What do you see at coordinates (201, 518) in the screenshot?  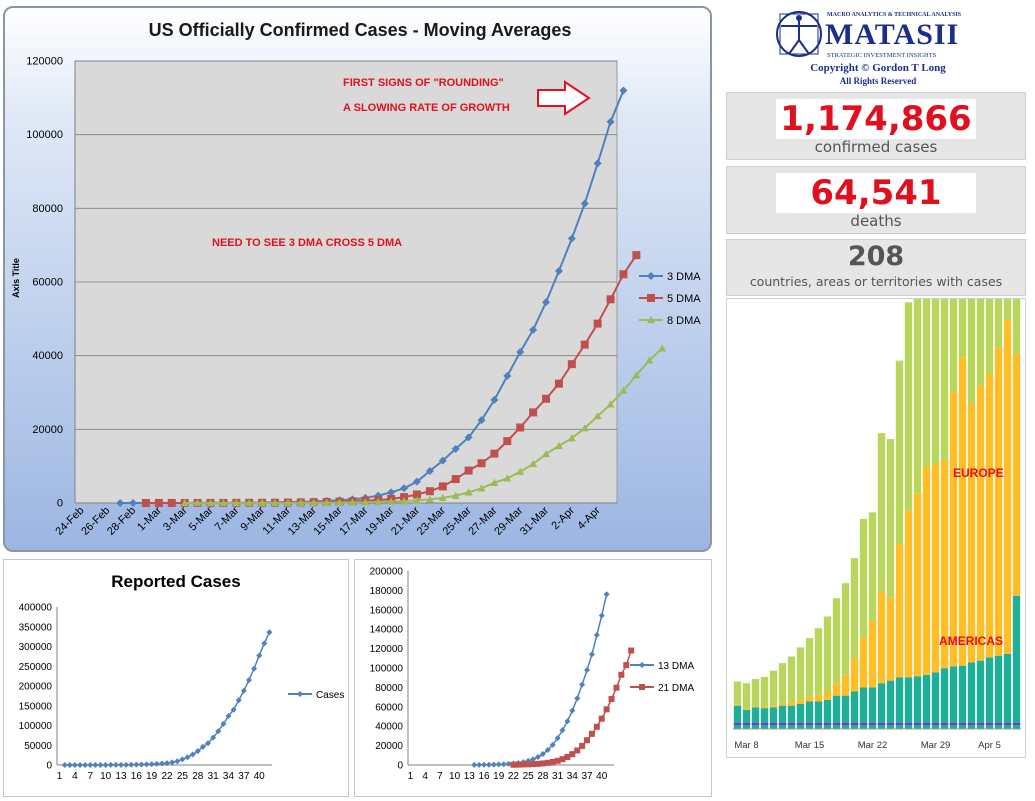 I see `x-tick-label: 5-Mar` at bounding box center [201, 518].